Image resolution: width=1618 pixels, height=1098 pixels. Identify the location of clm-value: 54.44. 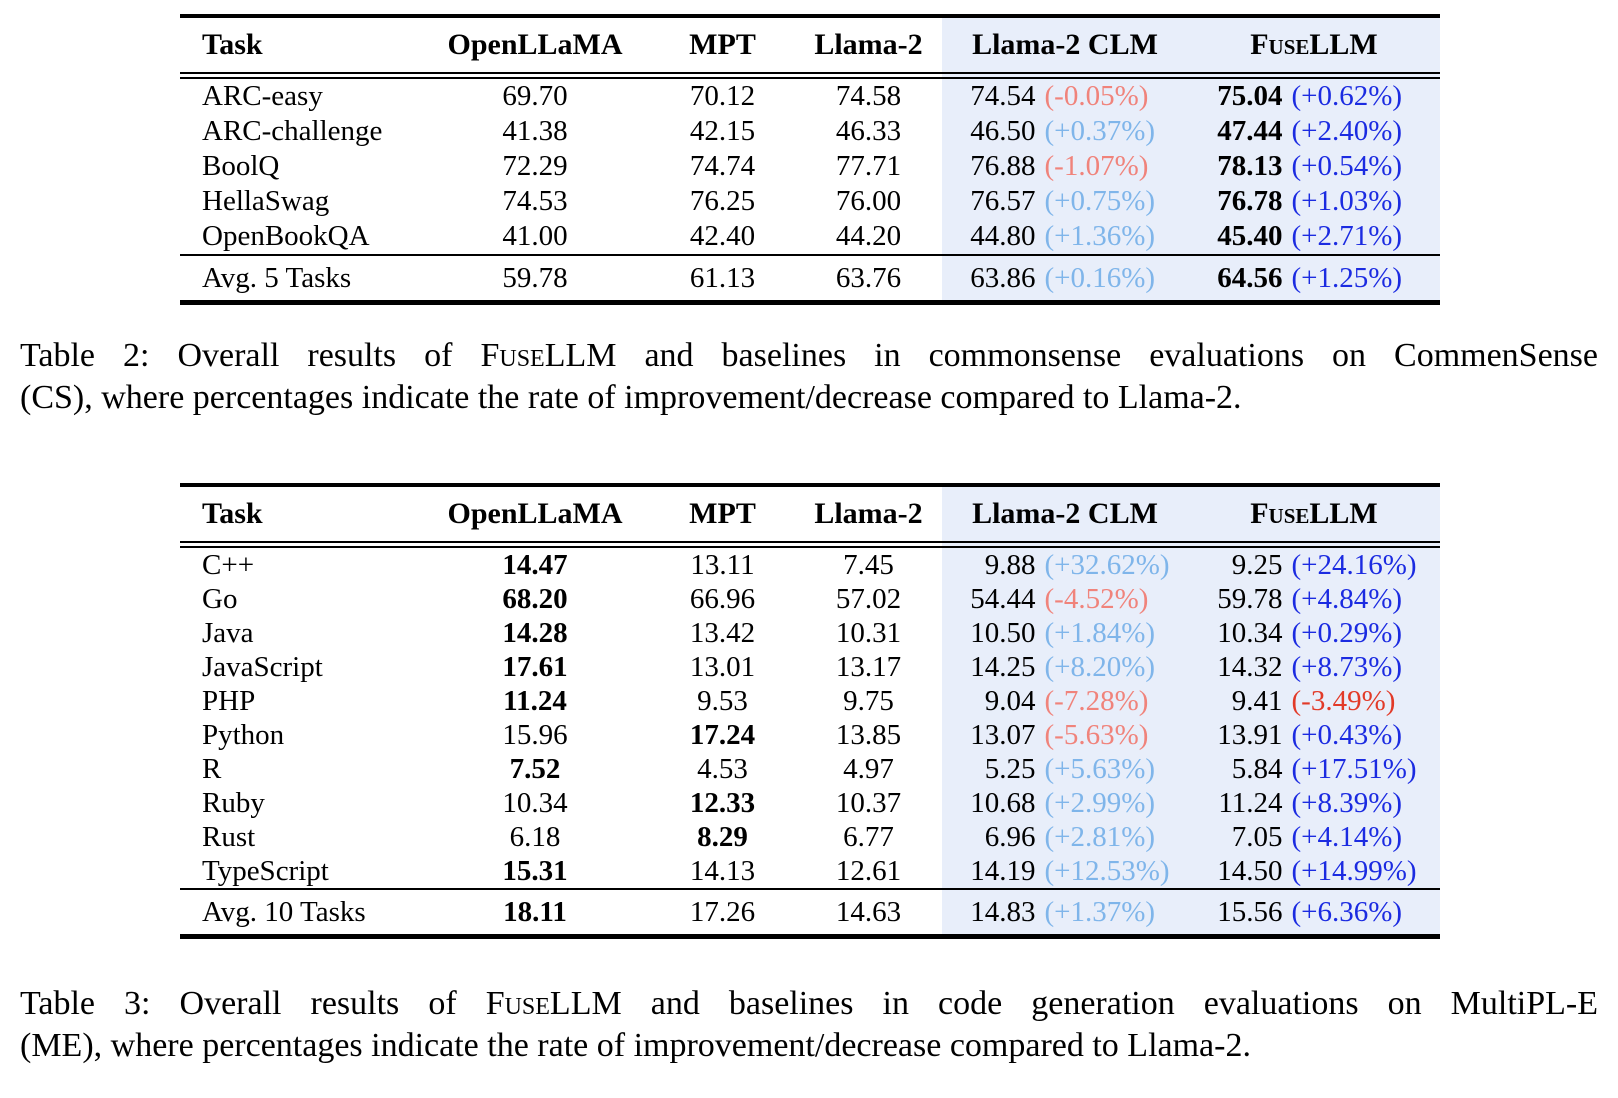
(1003, 598).